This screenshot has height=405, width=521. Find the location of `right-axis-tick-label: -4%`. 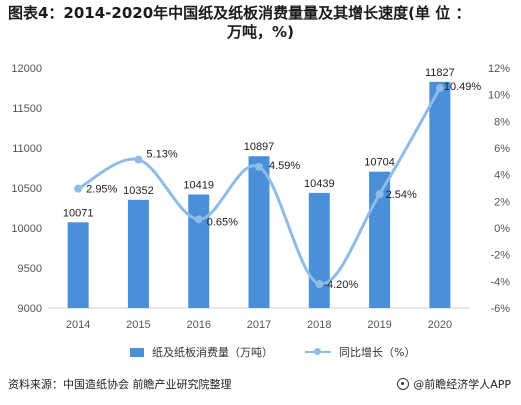

right-axis-tick-label: -4% is located at coordinates (500, 282).